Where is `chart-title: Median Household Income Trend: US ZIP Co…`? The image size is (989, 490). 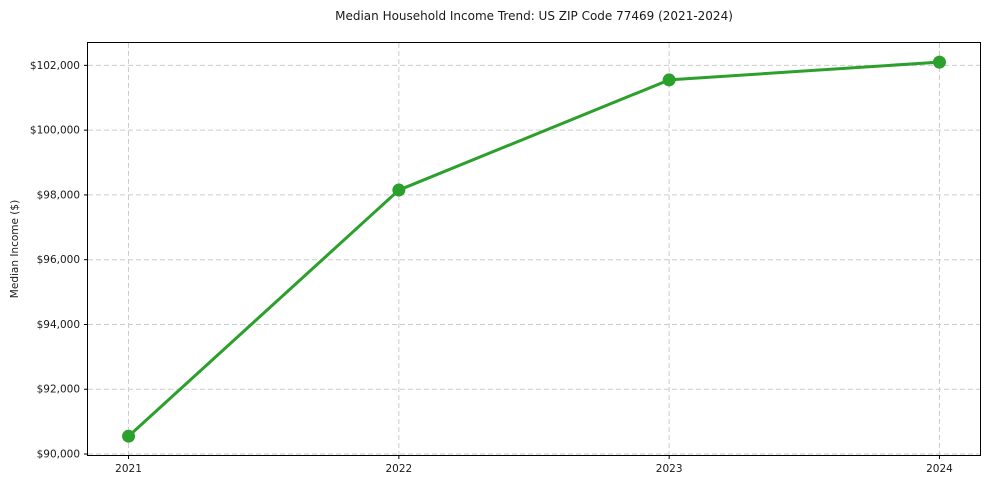 chart-title: Median Household Income Trend: US ZIP Co… is located at coordinates (534, 16).